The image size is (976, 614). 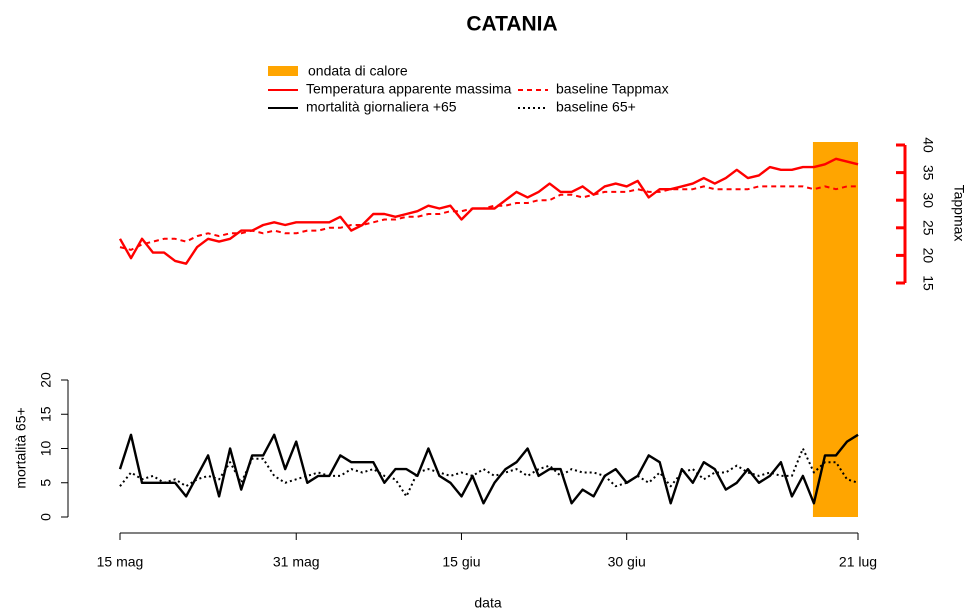 I want to click on x-tick-label: 15 mag, so click(x=120, y=562).